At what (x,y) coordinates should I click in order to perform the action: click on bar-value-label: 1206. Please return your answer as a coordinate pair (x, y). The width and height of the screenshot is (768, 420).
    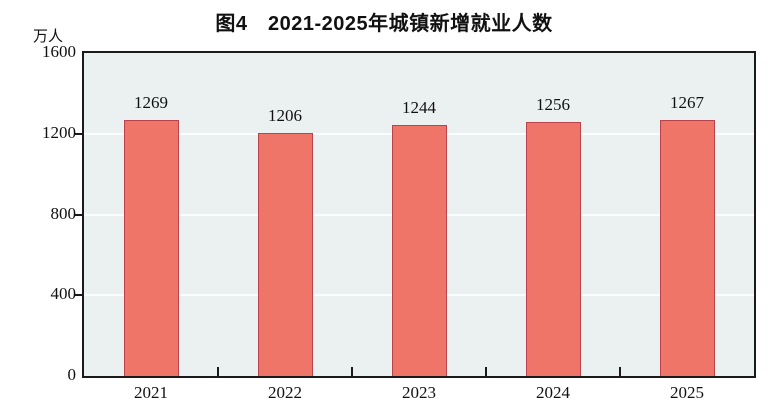
    Looking at the image, I should click on (285, 115).